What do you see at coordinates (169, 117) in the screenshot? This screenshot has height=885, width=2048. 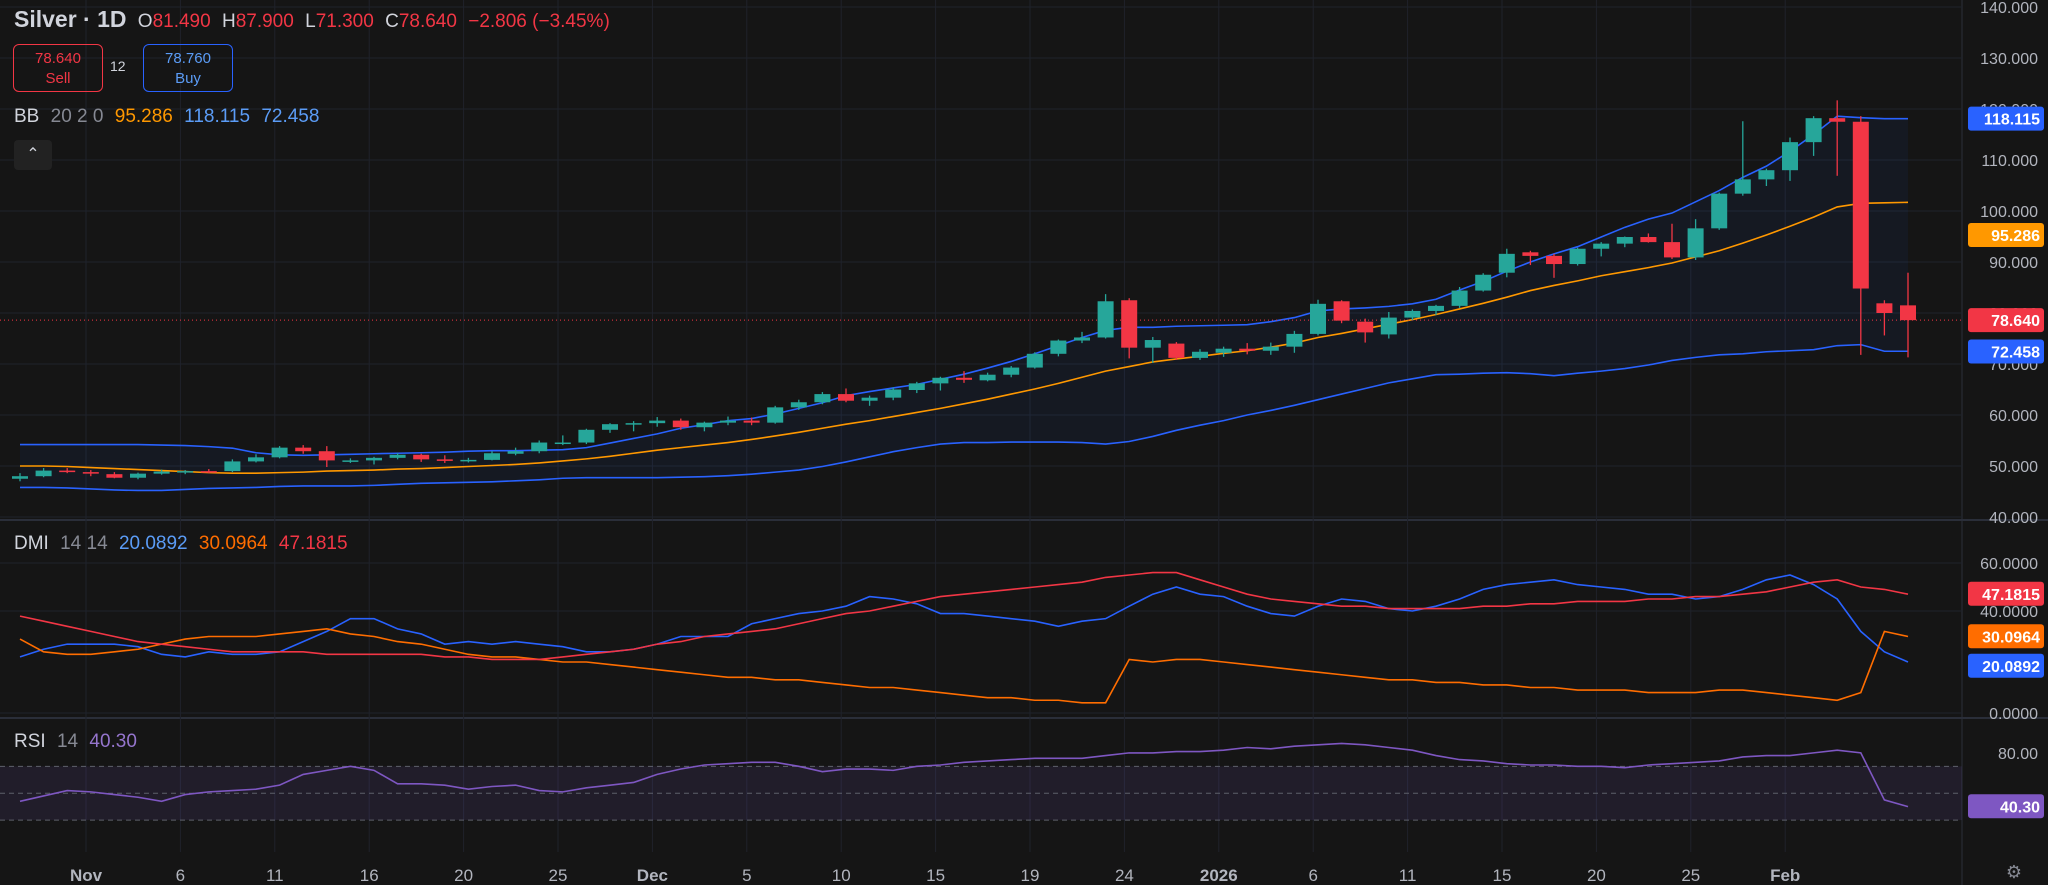 I see `bb-legend: BB 20 2 0 95.286 118.115 72.458` at bounding box center [169, 117].